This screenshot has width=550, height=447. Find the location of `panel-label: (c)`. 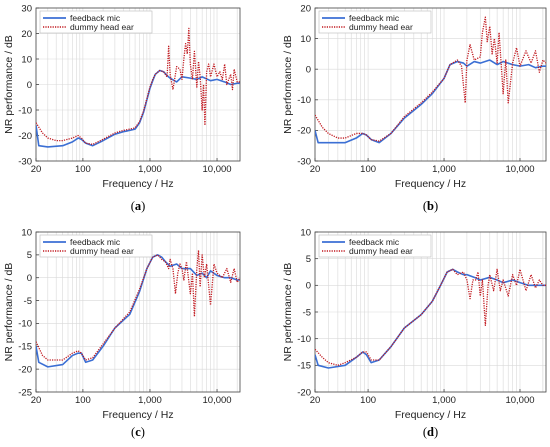

panel-label: (c) is located at coordinates (138, 432).